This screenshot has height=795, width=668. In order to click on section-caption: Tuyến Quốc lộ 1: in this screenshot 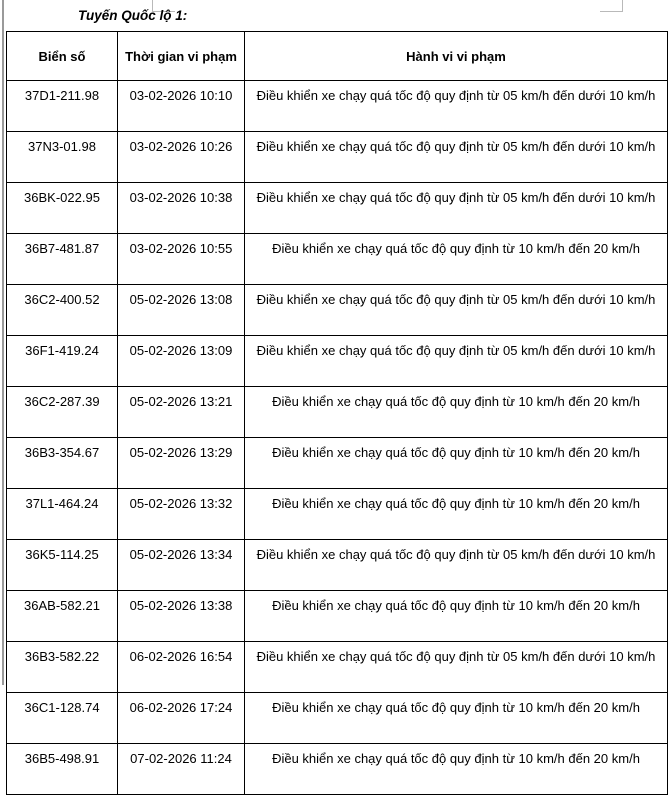, I will do `click(133, 15)`.